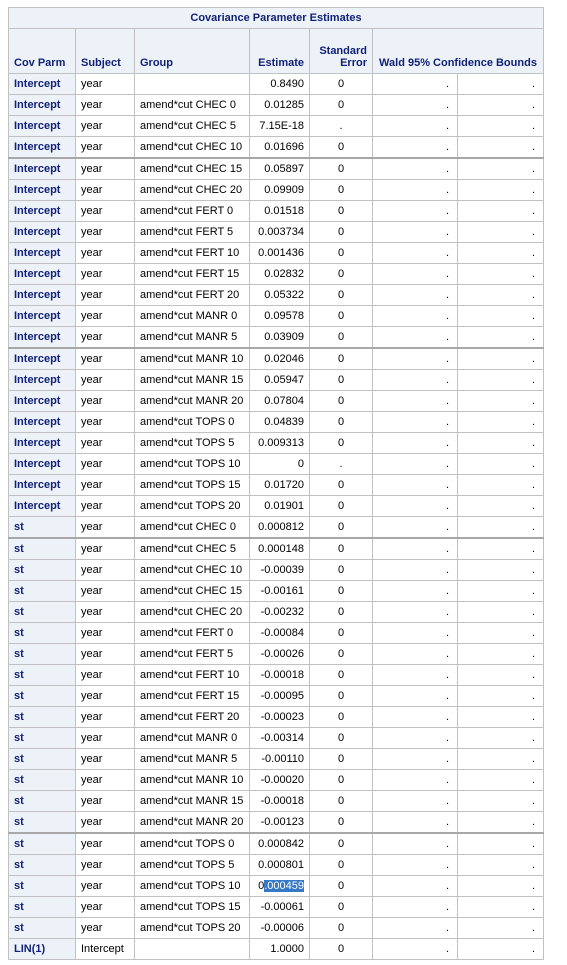 This screenshot has height=965, width=567. What do you see at coordinates (284, 886) in the screenshot?
I see `selected-text-highlight: .000459` at bounding box center [284, 886].